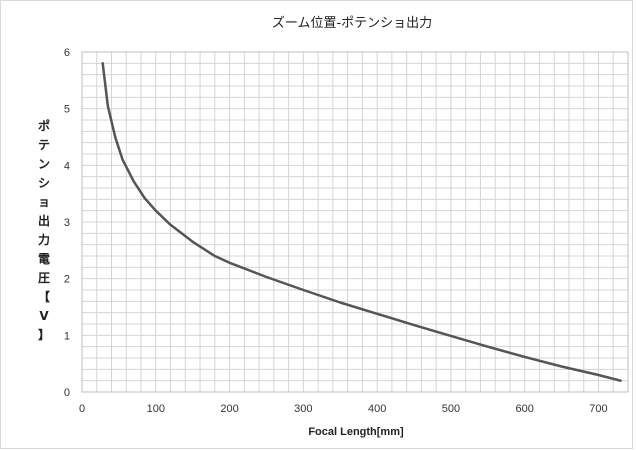 Image resolution: width=636 pixels, height=450 pixels. I want to click on y-axis-title-char: ン, so click(44, 164).